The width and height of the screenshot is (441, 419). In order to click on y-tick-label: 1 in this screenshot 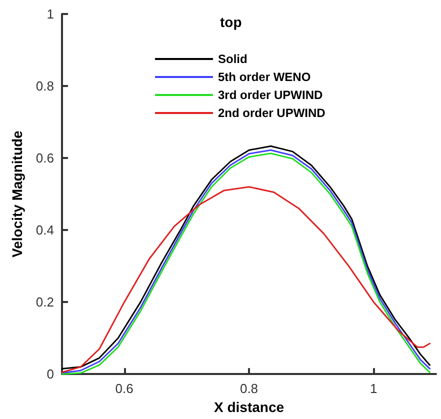, I will do `click(50, 14)`.